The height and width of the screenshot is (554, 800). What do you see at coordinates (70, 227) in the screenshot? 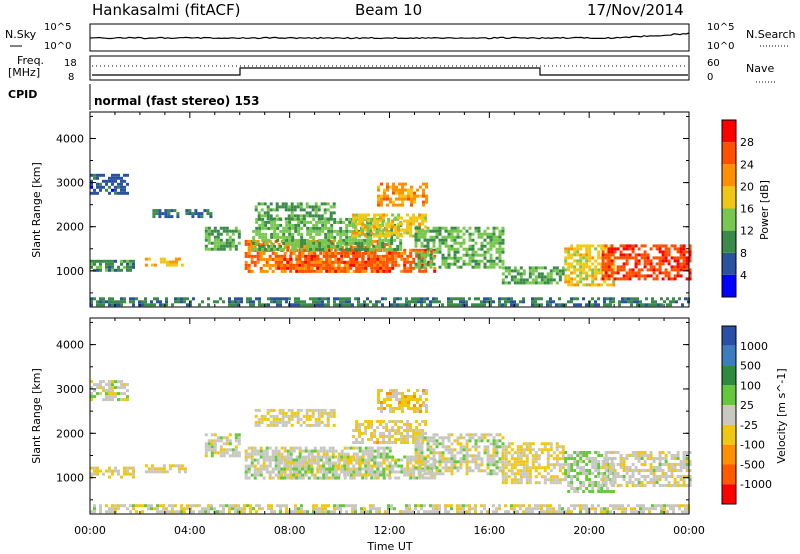
I see `ytick-label: 2000` at bounding box center [70, 227].